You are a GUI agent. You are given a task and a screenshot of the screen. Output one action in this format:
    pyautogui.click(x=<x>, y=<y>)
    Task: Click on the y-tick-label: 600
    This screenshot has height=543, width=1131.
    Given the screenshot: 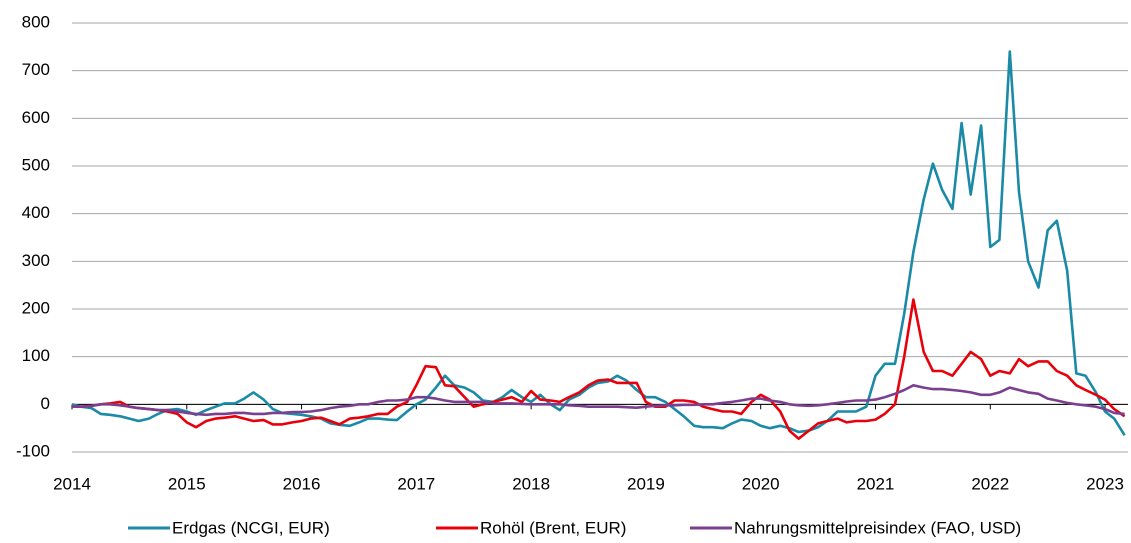 What is the action you would take?
    pyautogui.click(x=36, y=117)
    